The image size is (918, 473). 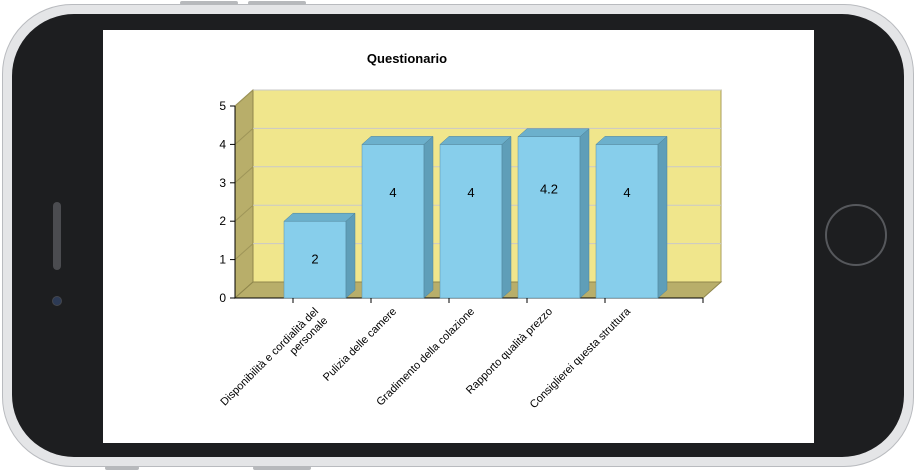 I want to click on data-label: 2, so click(x=314, y=259).